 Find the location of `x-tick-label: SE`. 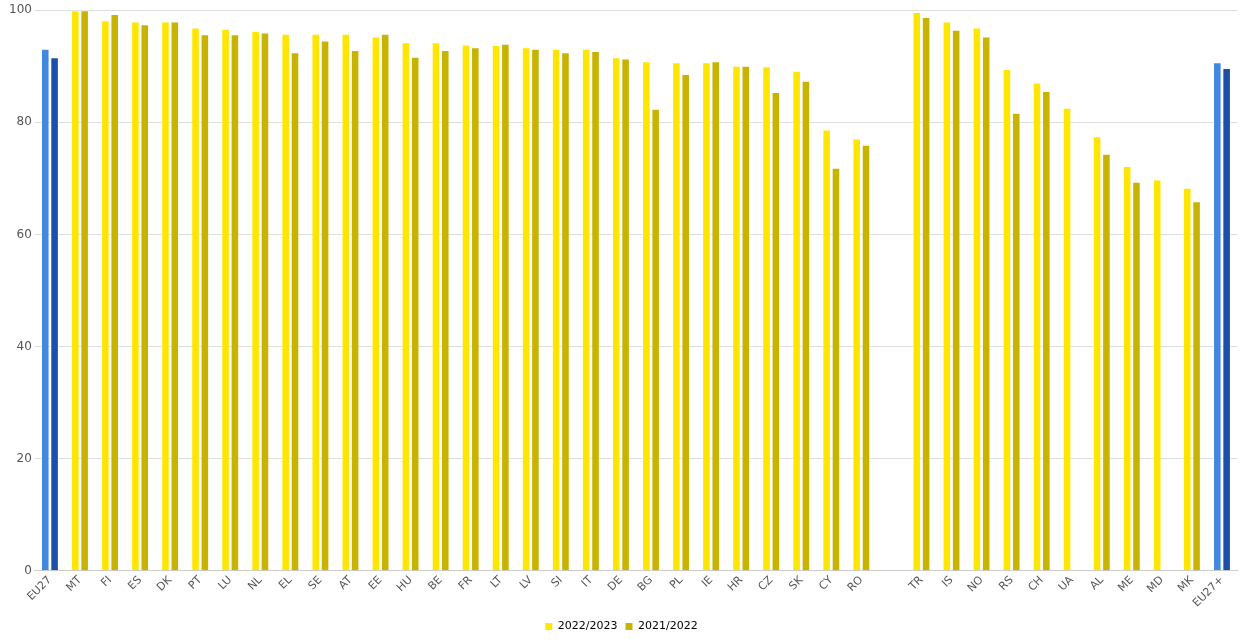

x-tick-label: SE is located at coordinates (315, 583).